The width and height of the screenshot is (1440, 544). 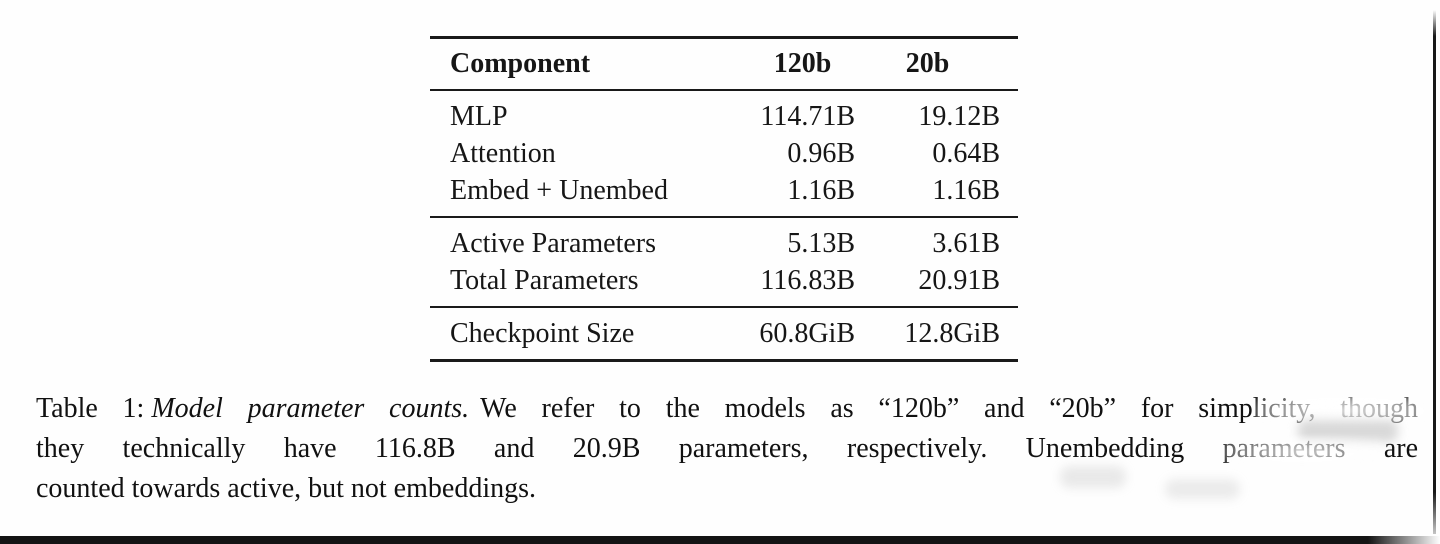 What do you see at coordinates (310, 408) in the screenshot?
I see `caption-title: Model parameter counts.` at bounding box center [310, 408].